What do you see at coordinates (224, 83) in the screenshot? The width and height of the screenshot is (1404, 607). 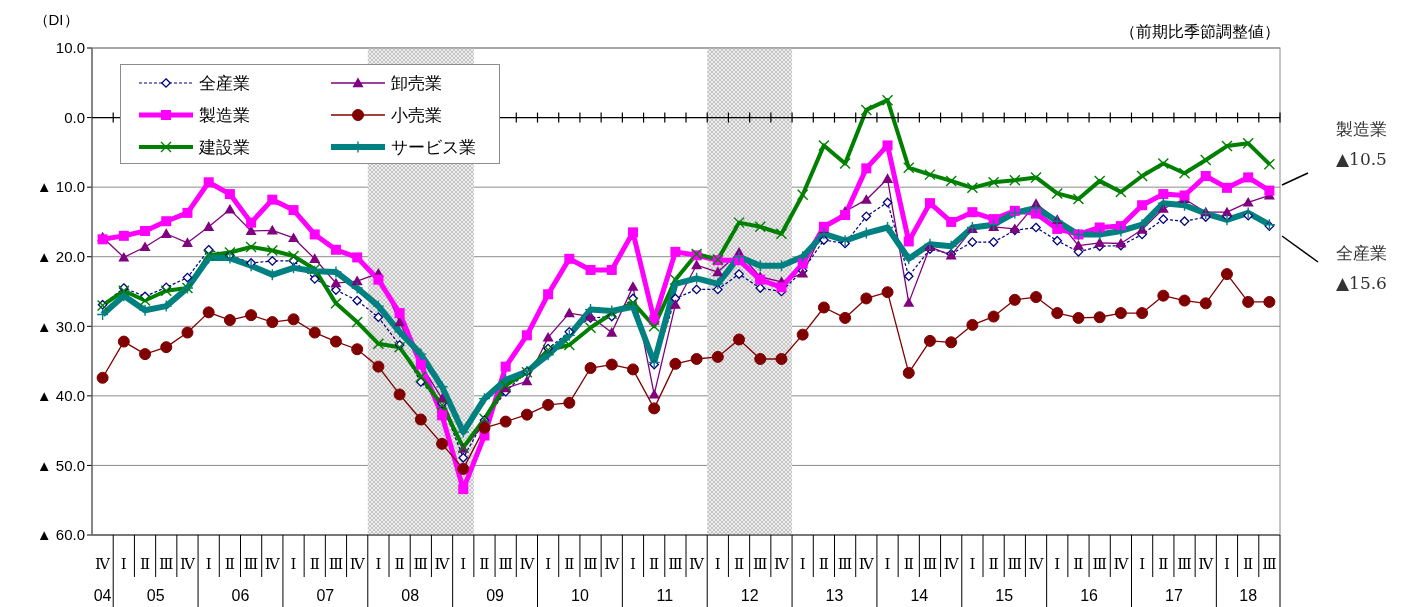 I see `legend-label: 全産業` at bounding box center [224, 83].